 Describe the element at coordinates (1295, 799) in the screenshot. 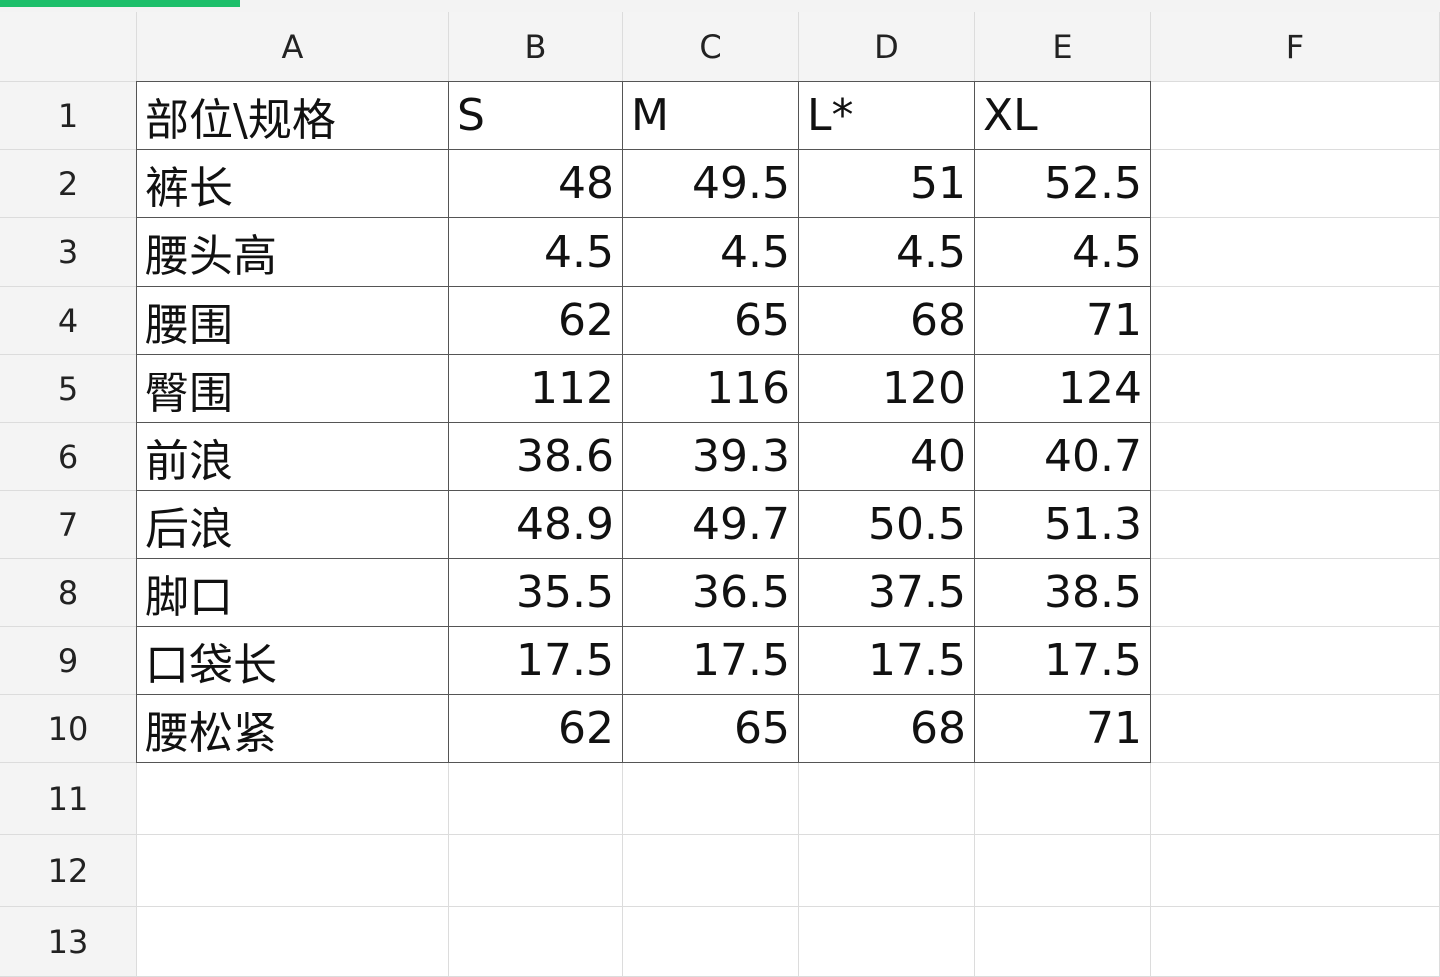

I see `cell-F11` at that location.